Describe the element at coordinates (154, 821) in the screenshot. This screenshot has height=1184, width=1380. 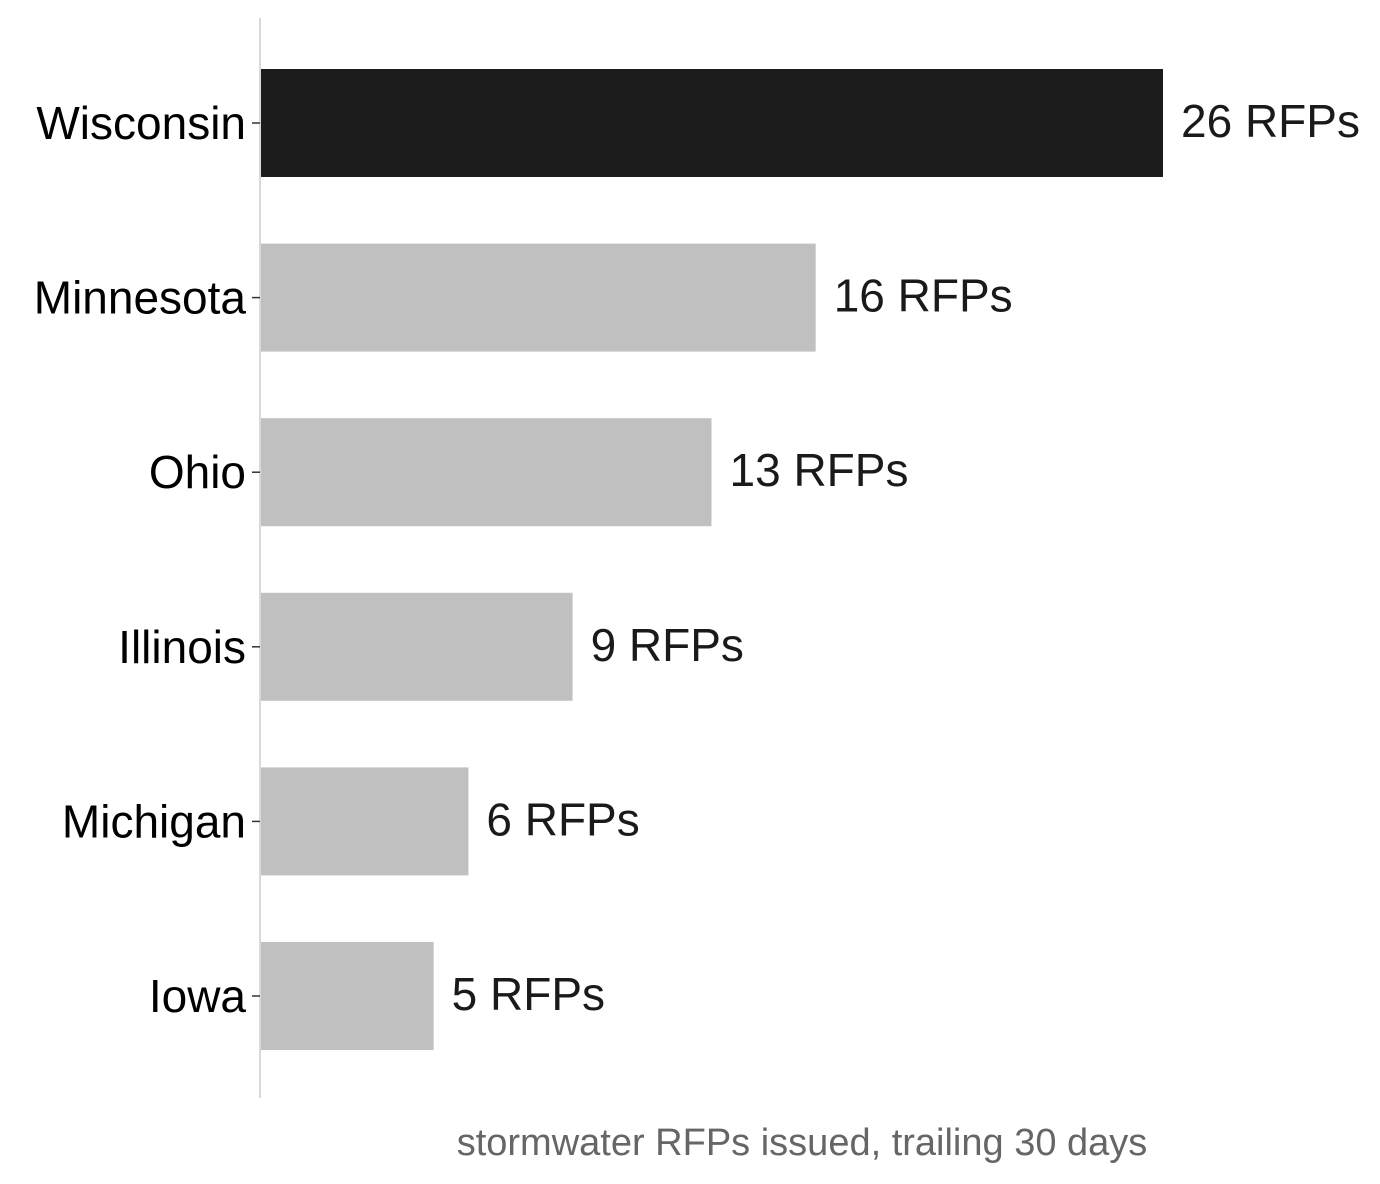
I see `category-label: Michigan` at that location.